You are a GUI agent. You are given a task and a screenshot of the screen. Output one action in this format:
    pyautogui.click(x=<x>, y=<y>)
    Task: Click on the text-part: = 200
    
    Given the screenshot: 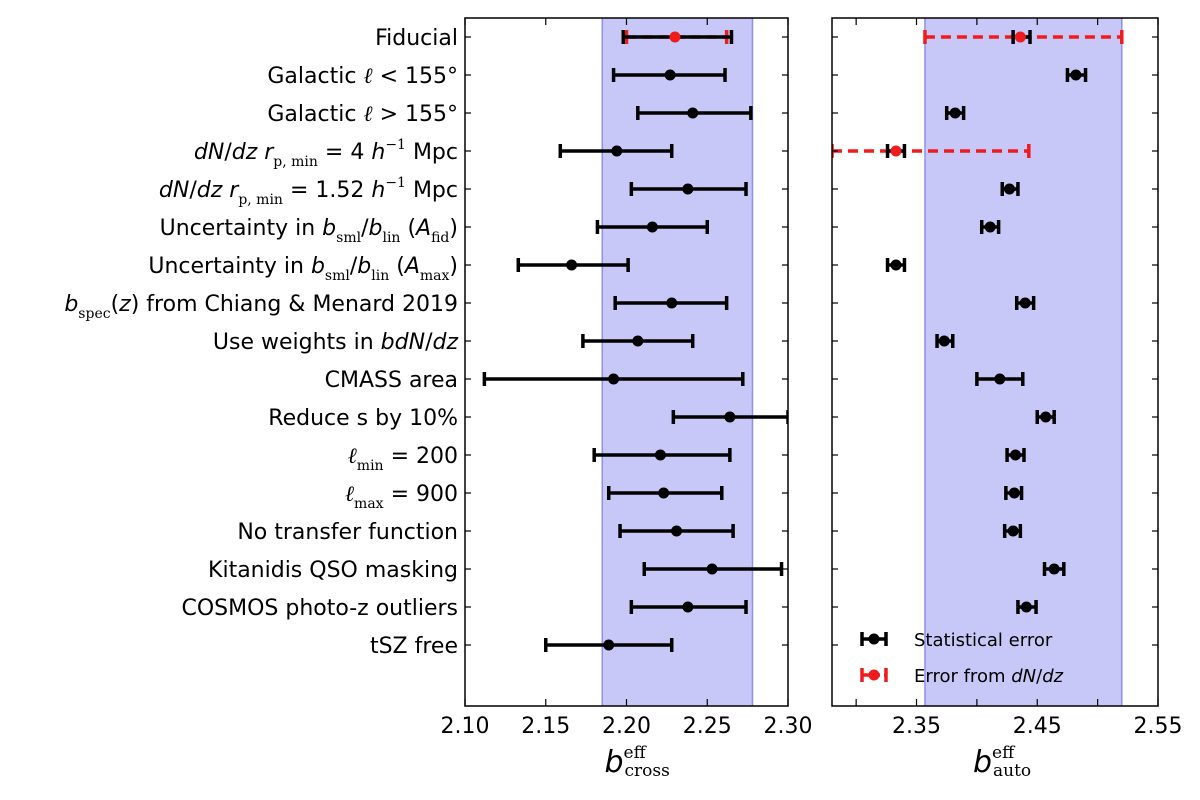 What is the action you would take?
    pyautogui.click(x=421, y=456)
    